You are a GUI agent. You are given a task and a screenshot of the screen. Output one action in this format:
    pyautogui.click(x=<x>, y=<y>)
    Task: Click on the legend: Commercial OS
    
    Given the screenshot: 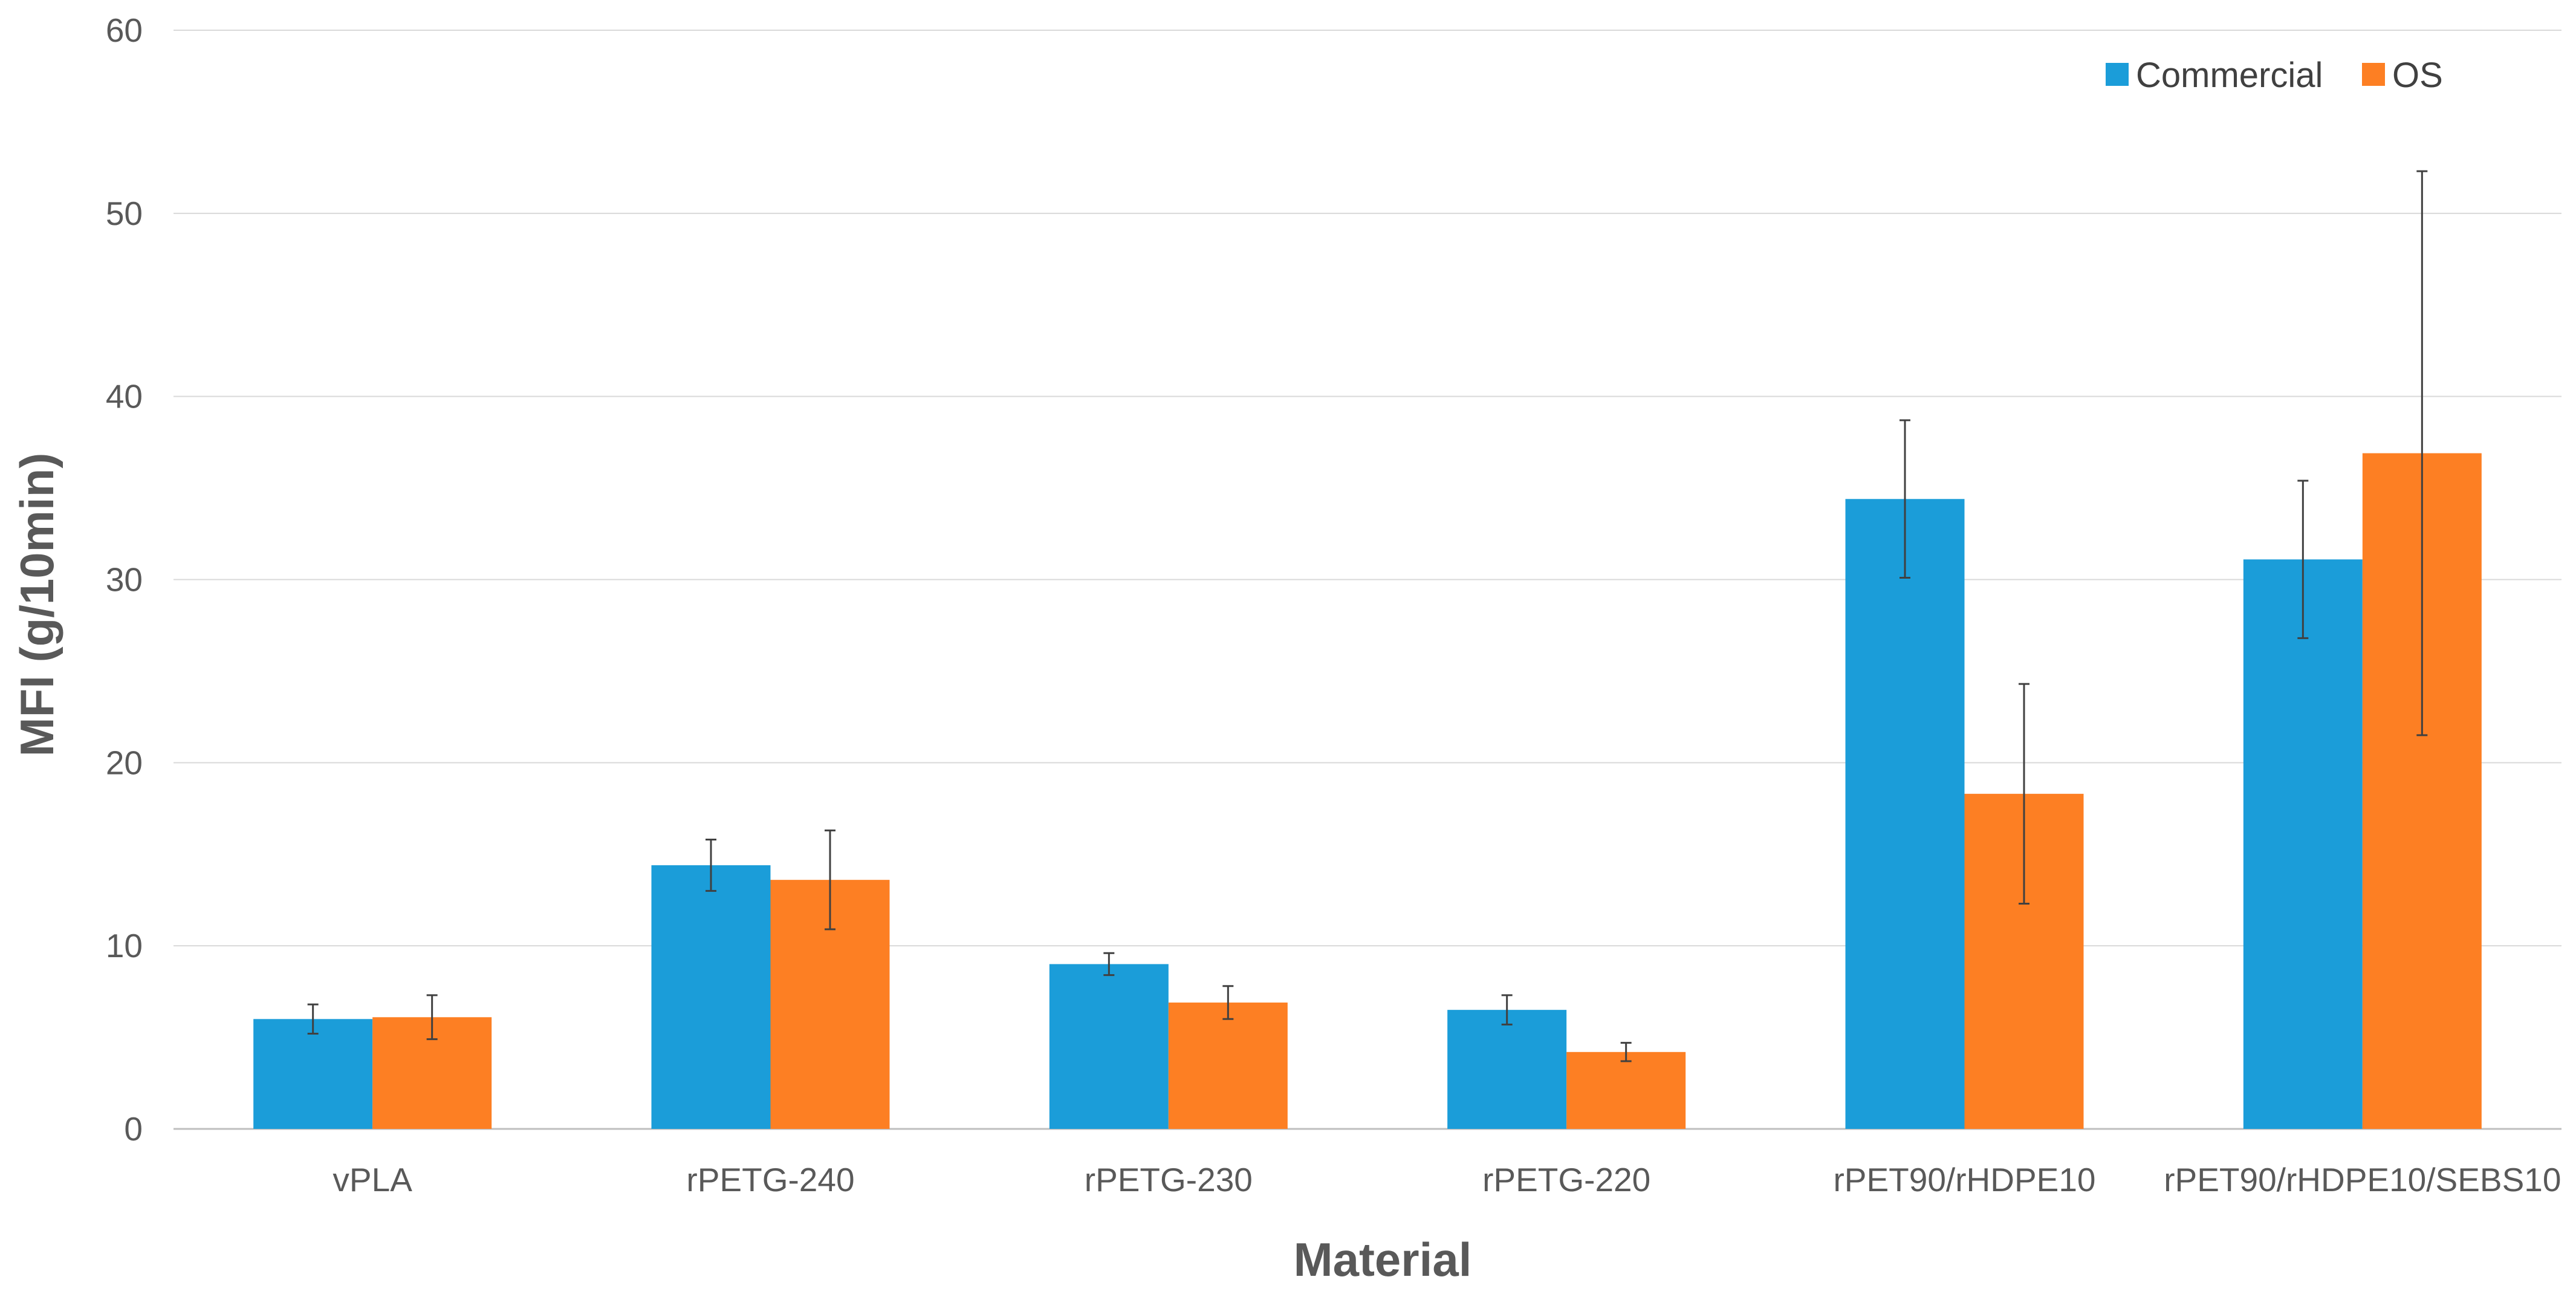 What is the action you would take?
    pyautogui.click(x=2274, y=76)
    